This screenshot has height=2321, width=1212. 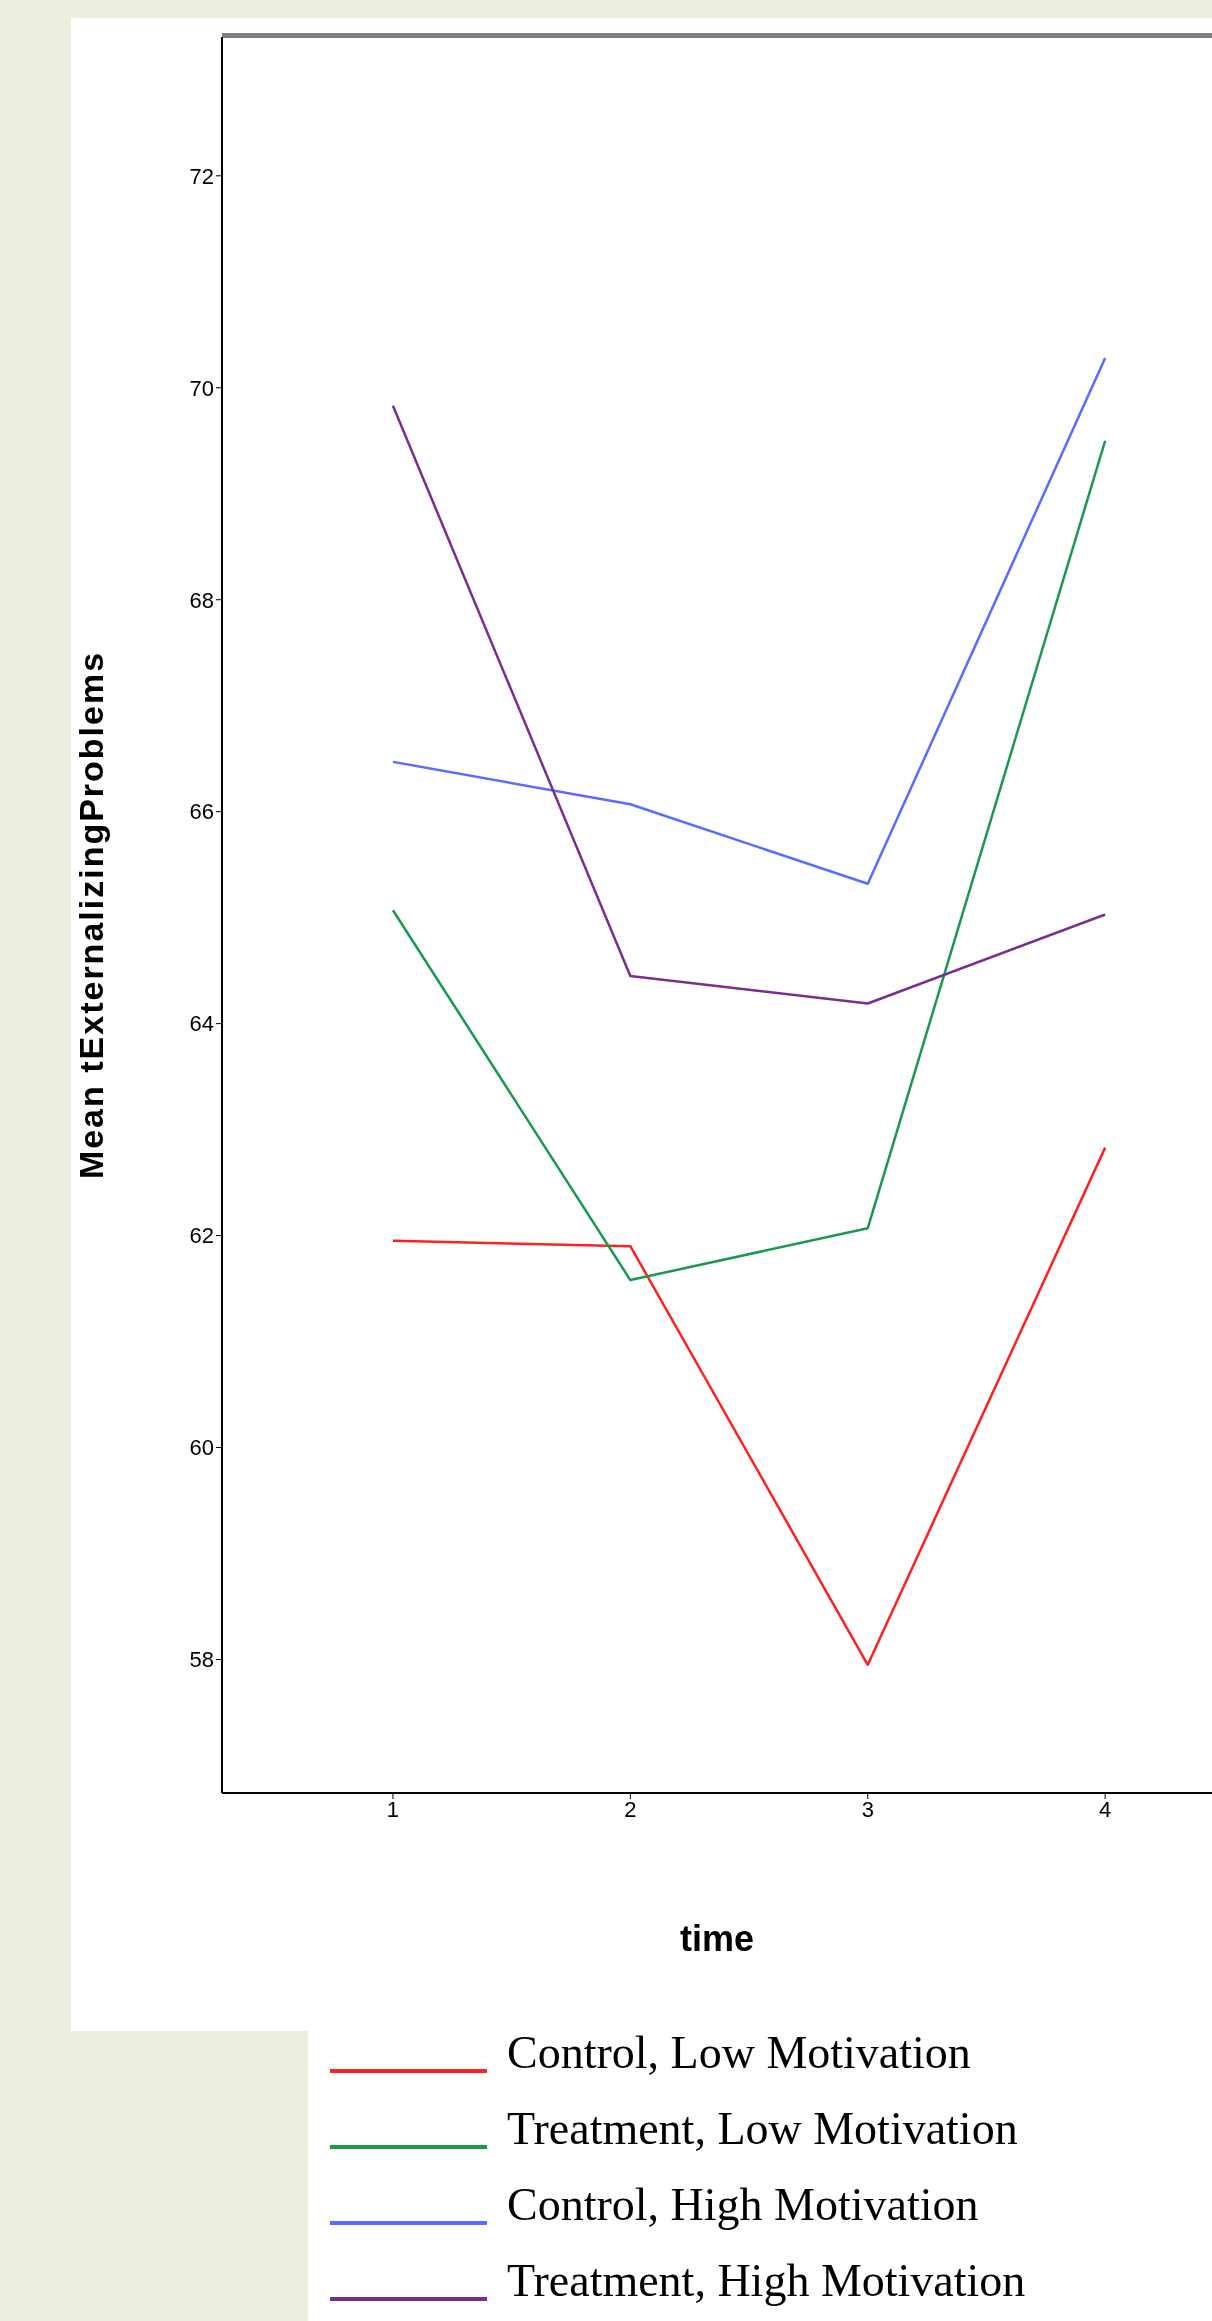 What do you see at coordinates (201, 812) in the screenshot?
I see `y-tick-label: 66` at bounding box center [201, 812].